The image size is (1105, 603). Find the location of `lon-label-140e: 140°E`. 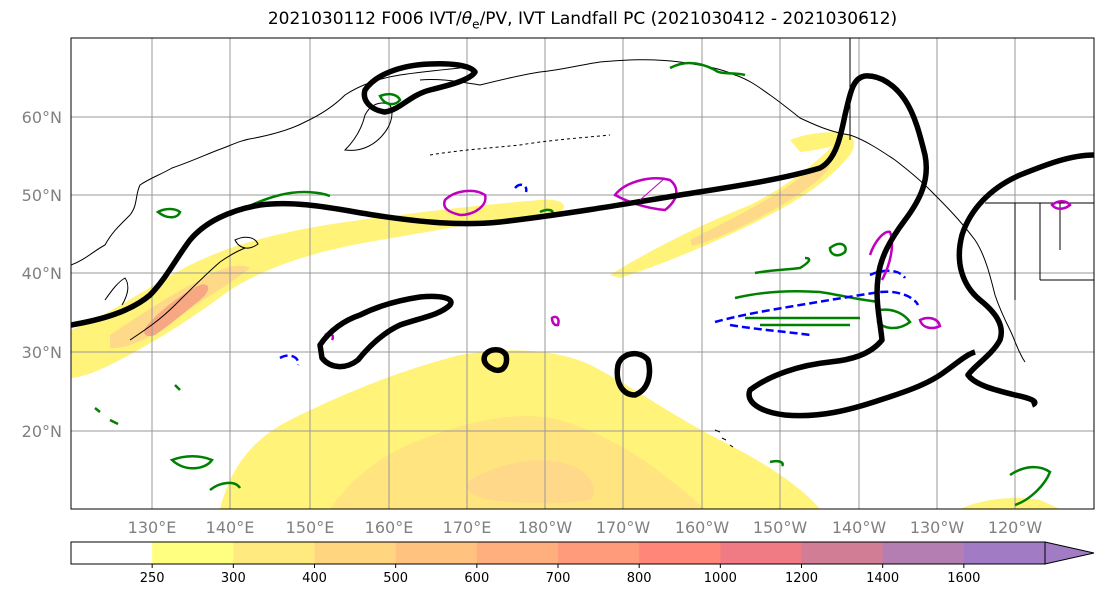

lon-label-140e: 140°E is located at coordinates (230, 527).